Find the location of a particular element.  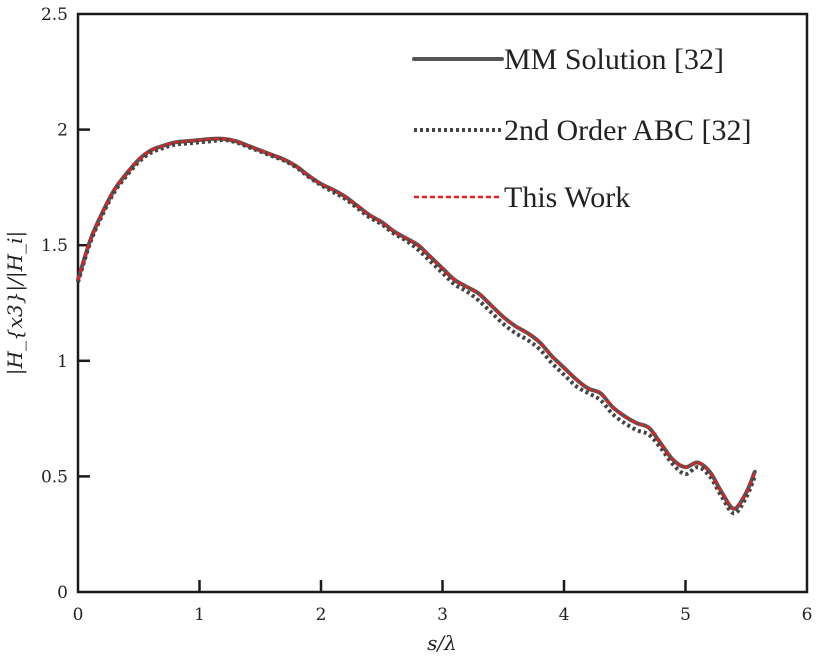

y-tick-label: 0.5 is located at coordinates (54, 477).